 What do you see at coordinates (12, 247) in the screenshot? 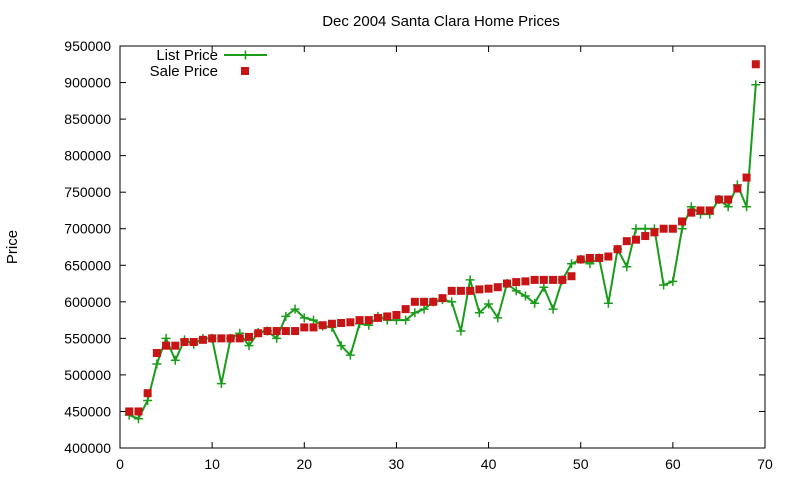
I see `y-axis-label: Price` at bounding box center [12, 247].